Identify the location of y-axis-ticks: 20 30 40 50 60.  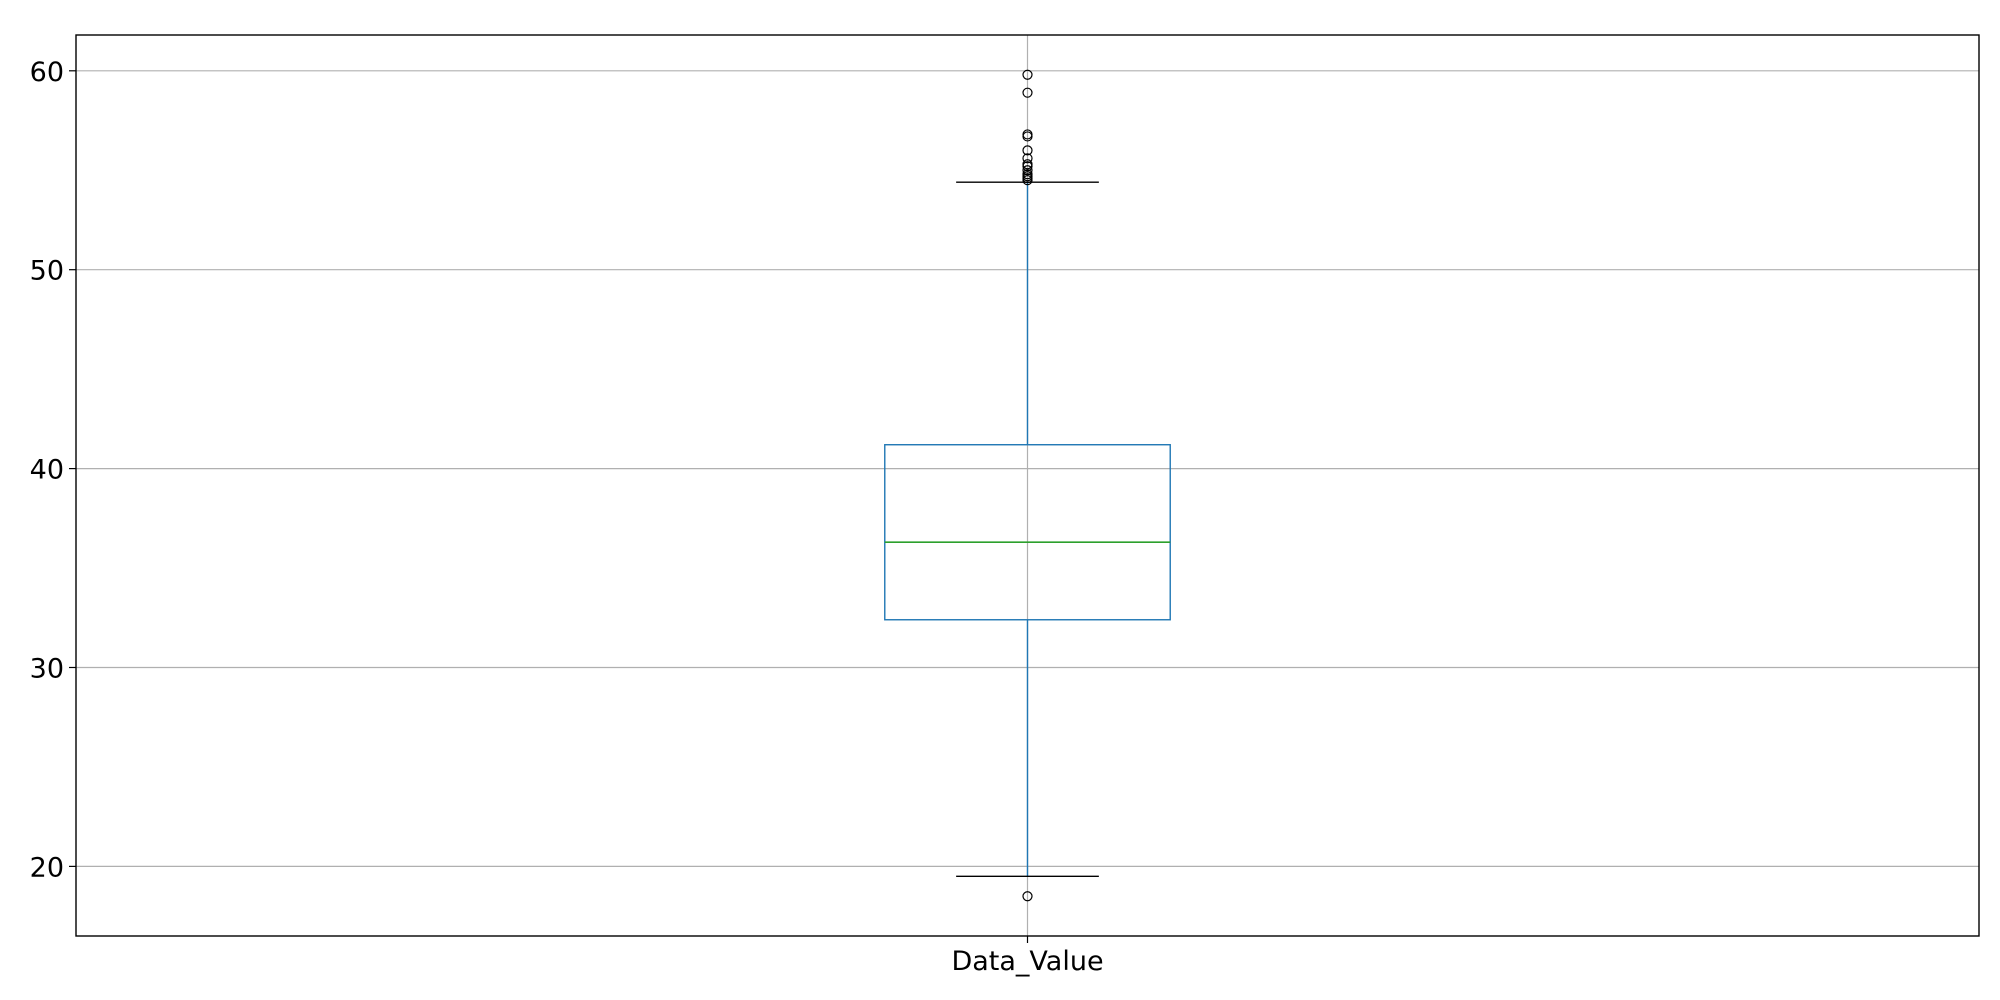
(53, 470).